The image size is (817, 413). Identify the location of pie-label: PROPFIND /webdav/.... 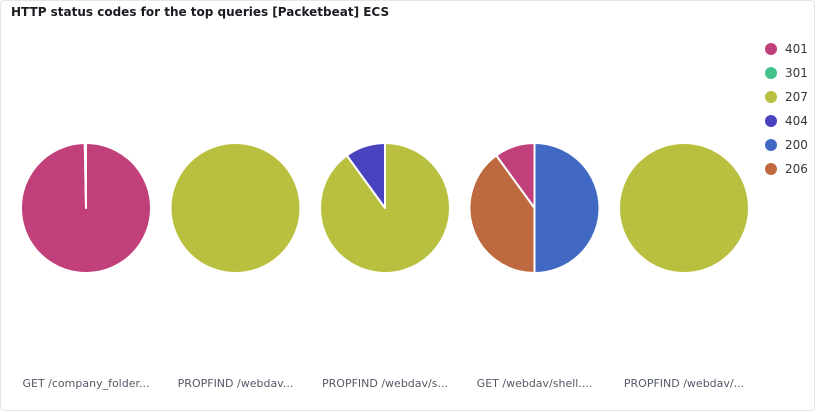
(684, 383).